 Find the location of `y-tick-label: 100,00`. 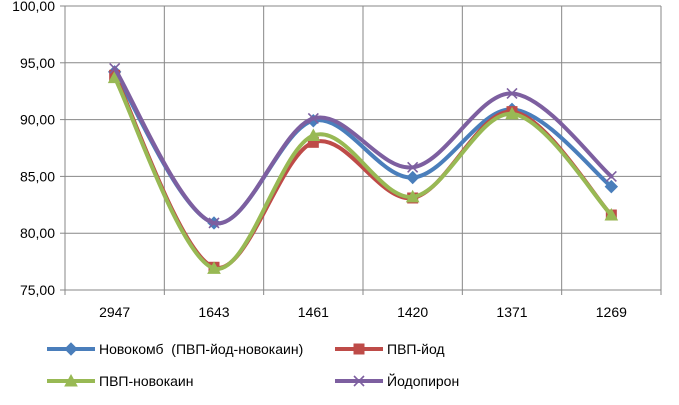

y-tick-label: 100,00 is located at coordinates (33, 7).